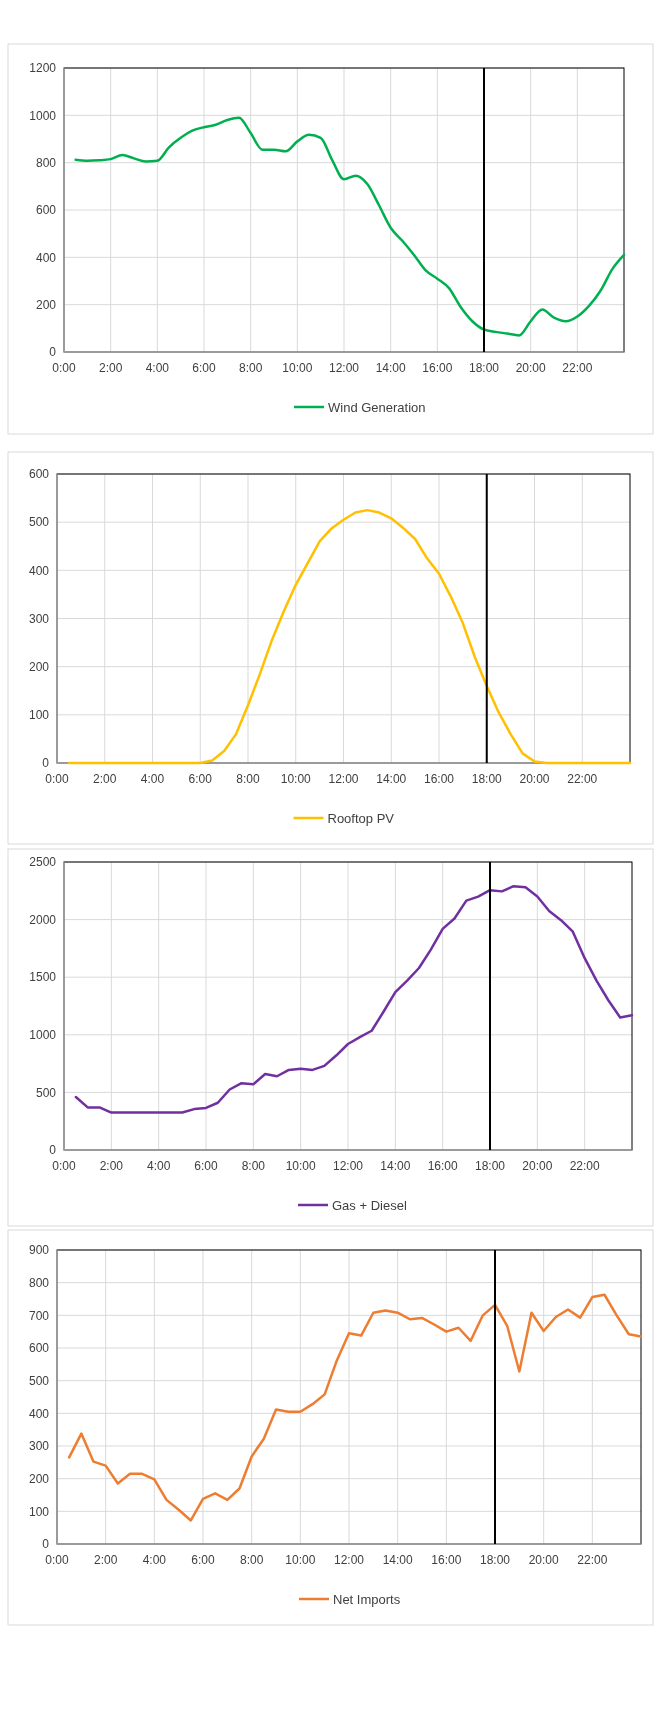 The width and height of the screenshot is (664, 1730). What do you see at coordinates (39, 1315) in the screenshot?
I see `y-tick-label: 700` at bounding box center [39, 1315].